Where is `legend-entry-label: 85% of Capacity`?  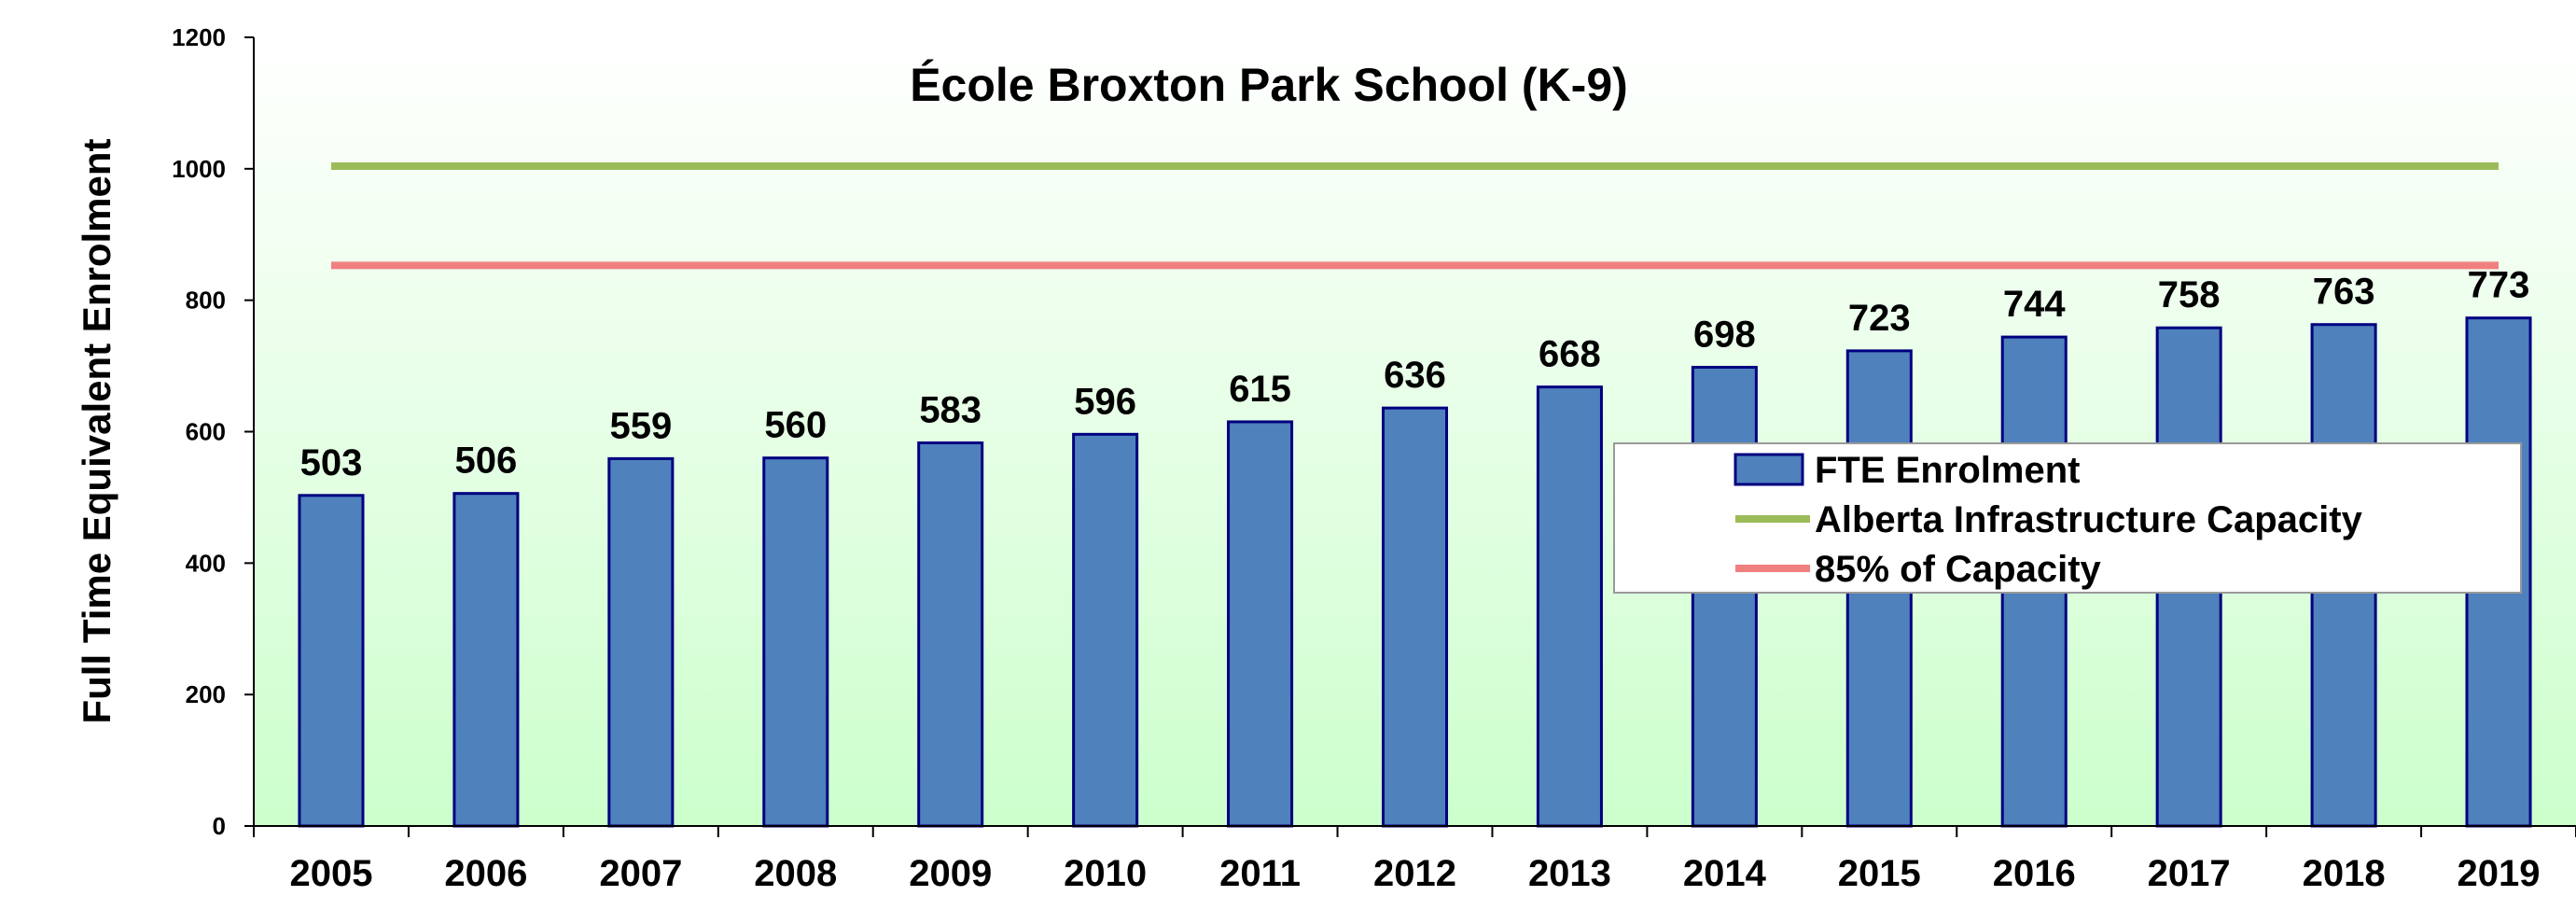
legend-entry-label: 85% of Capacity is located at coordinates (1959, 569).